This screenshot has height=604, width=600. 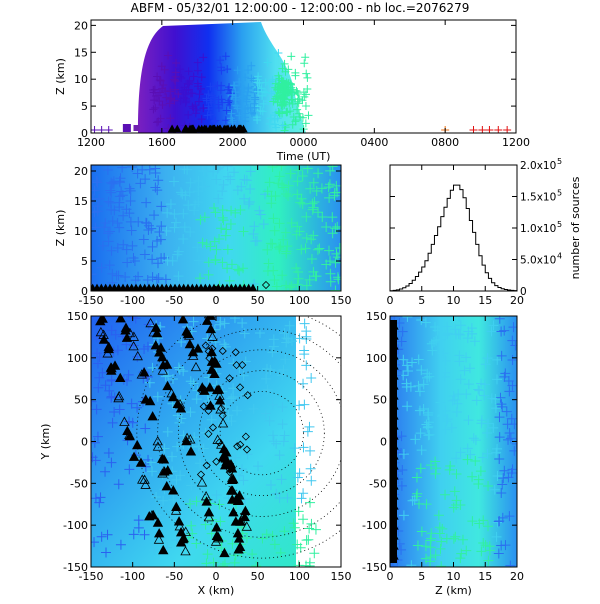 I want to click on height-y-data, so click(x=454, y=441).